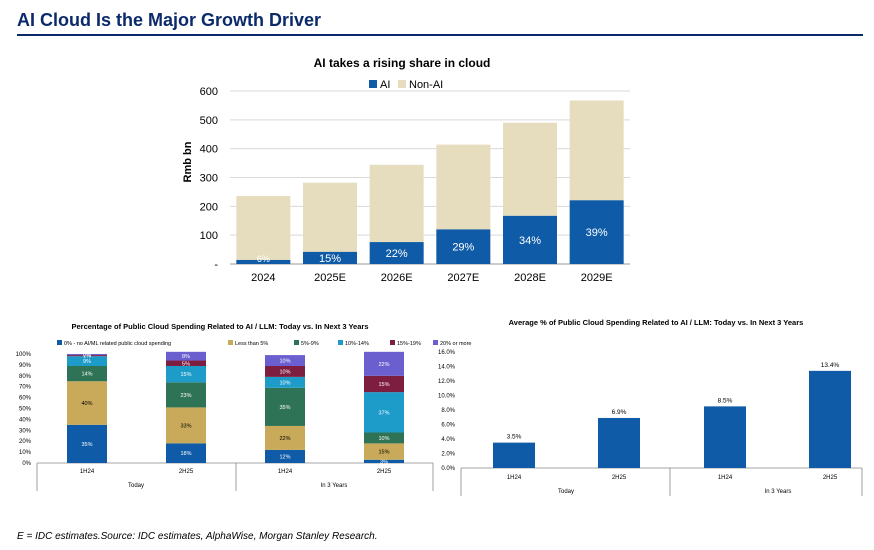  Describe the element at coordinates (447, 397) in the screenshot. I see `y-tick-label: 10.0%` at that location.